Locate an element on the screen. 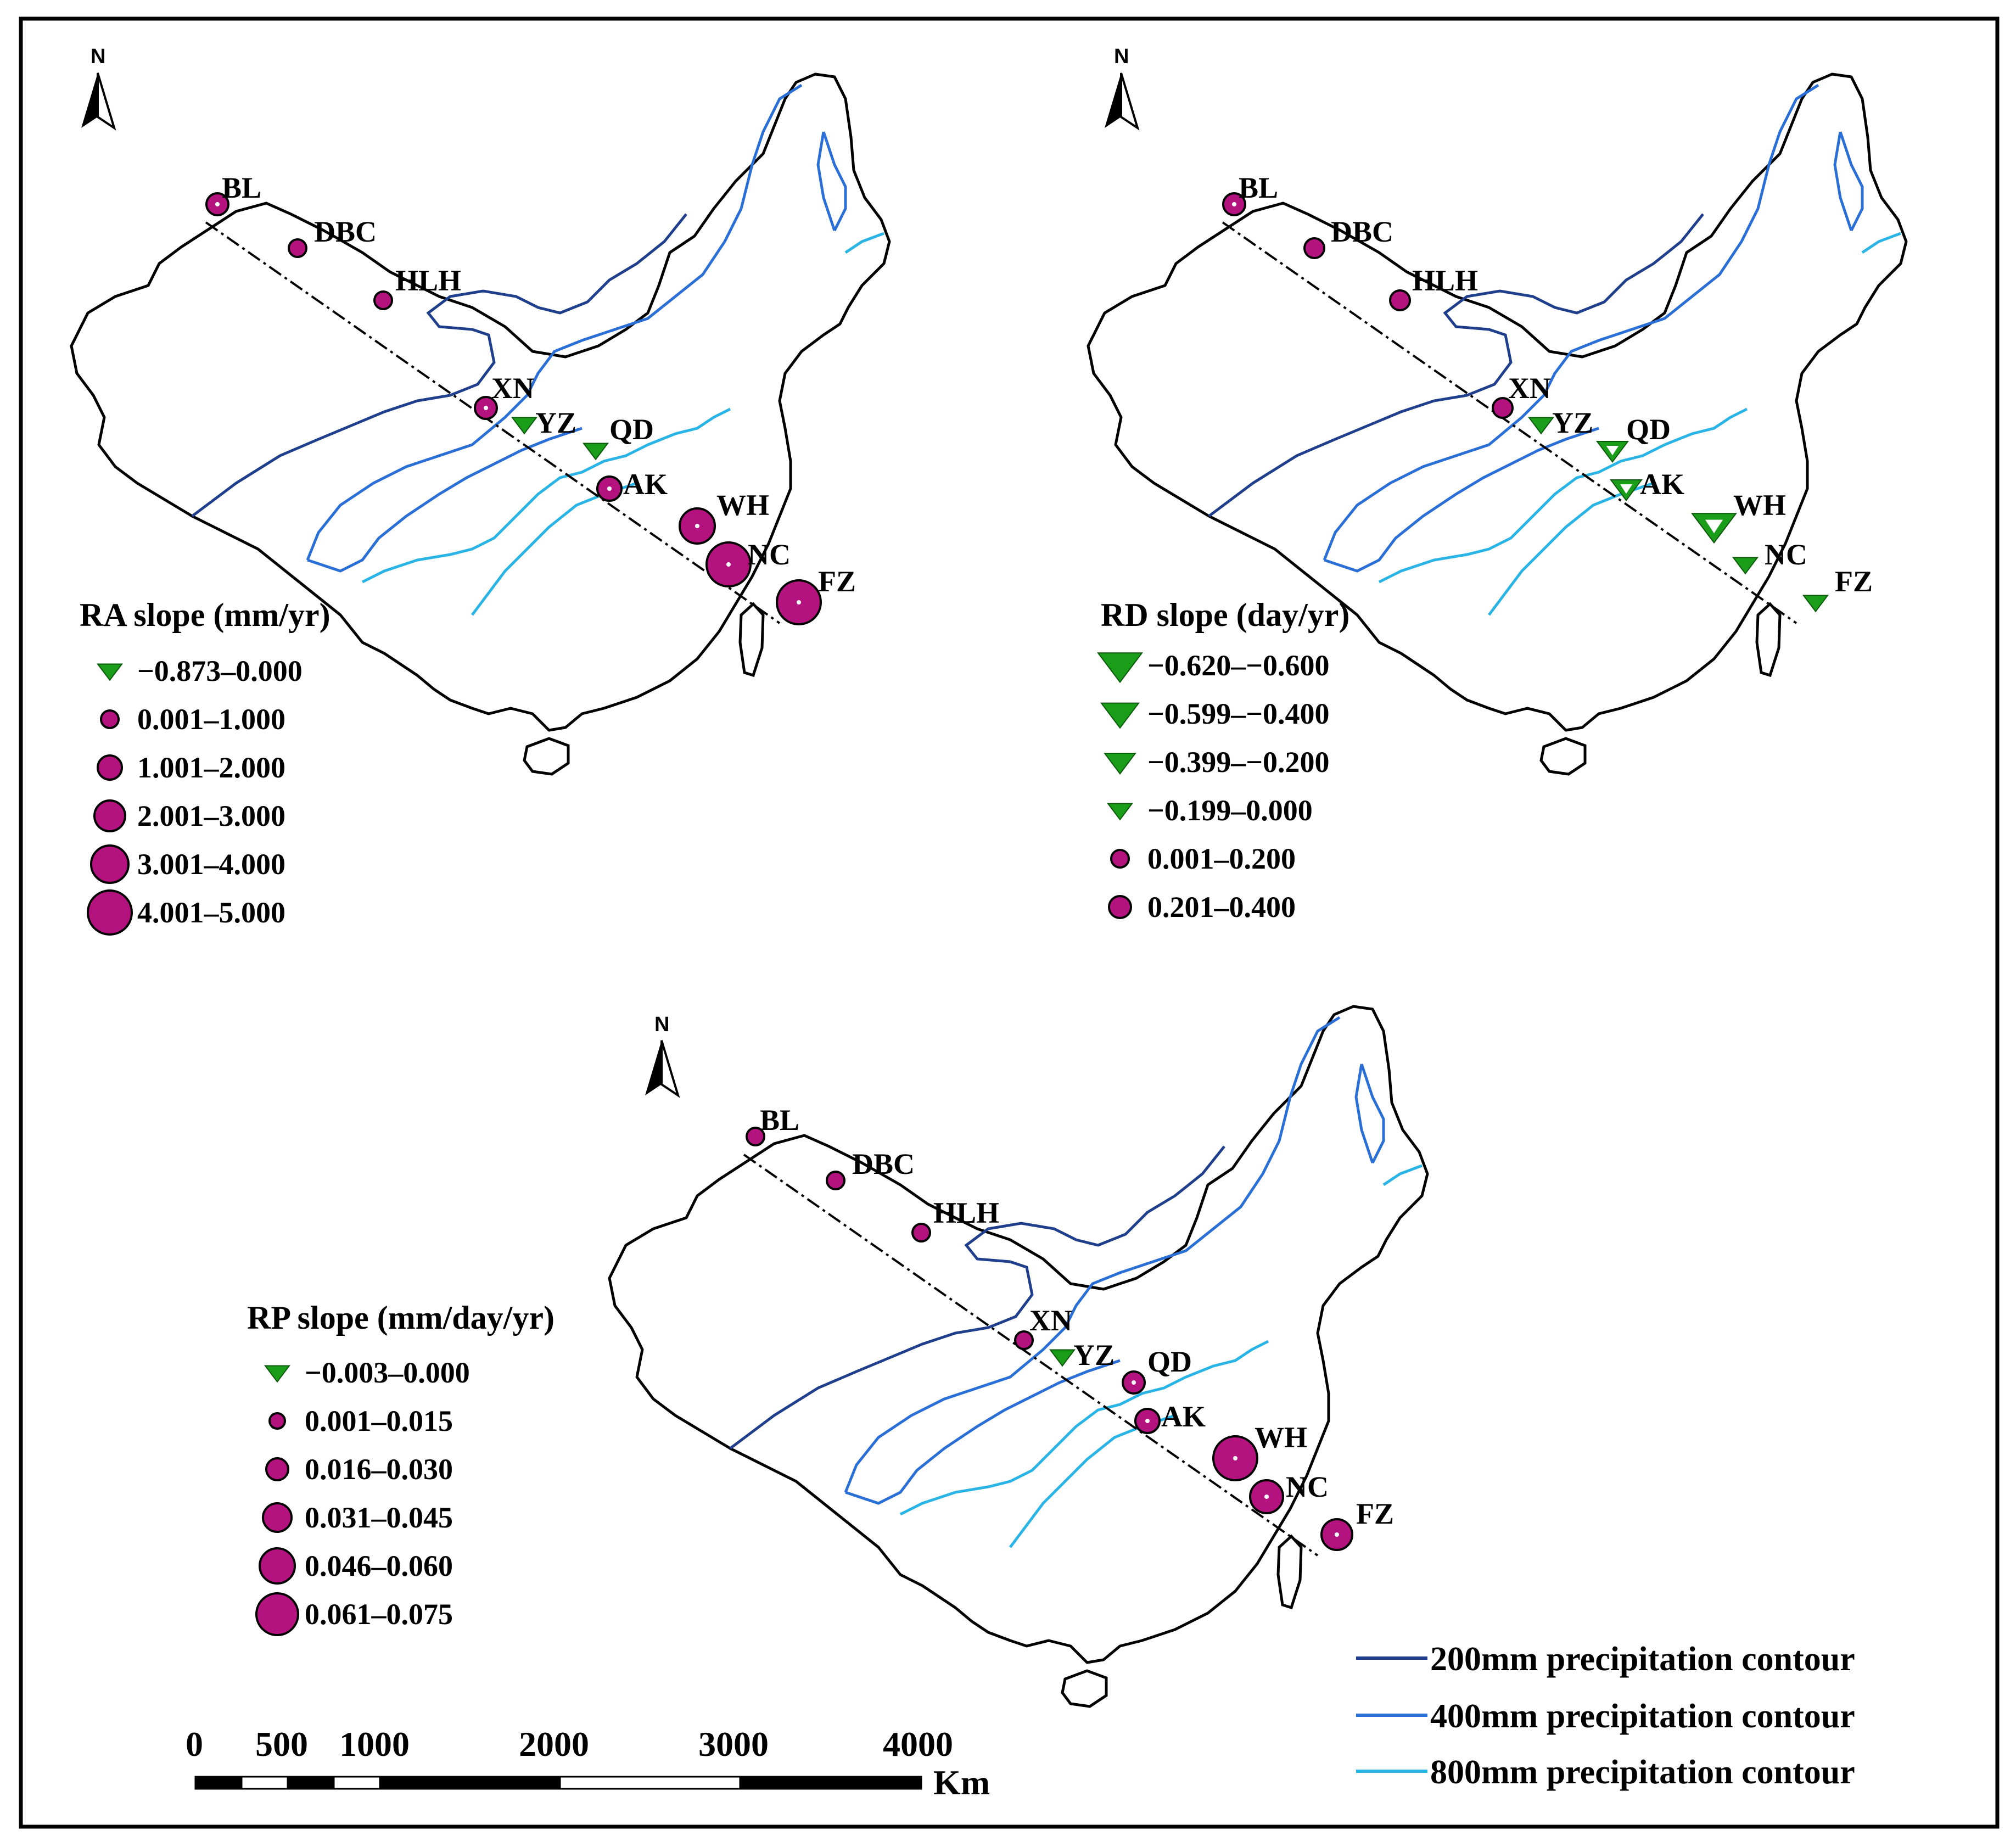 The height and width of the screenshot is (1847, 2016). legend-label: −0.399–−0.200 is located at coordinates (1239, 762).